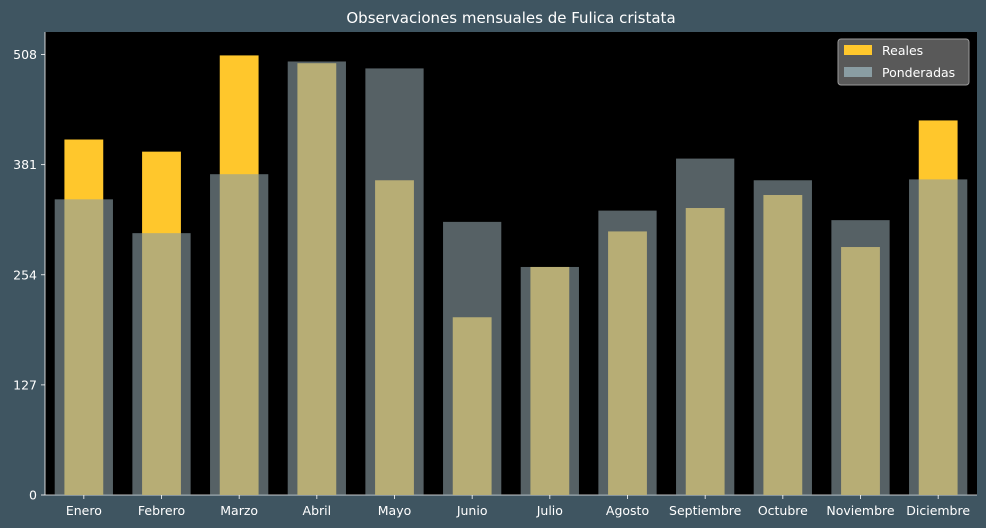  What do you see at coordinates (161, 510) in the screenshot?
I see `x-tick-label-2: Febrero` at bounding box center [161, 510].